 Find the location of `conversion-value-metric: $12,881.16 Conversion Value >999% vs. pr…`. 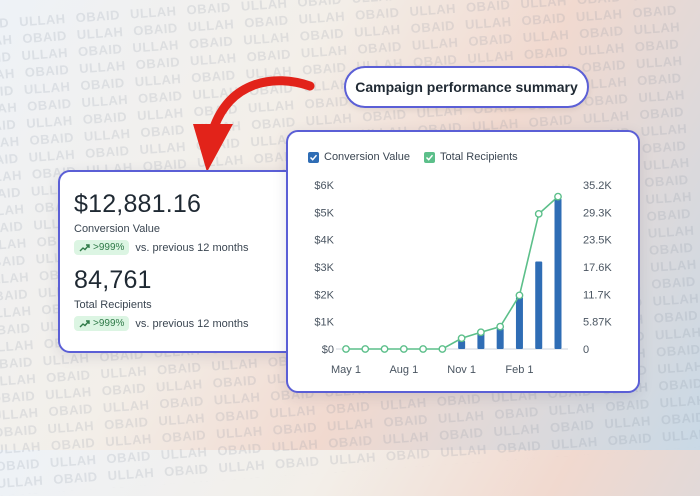

conversion-value-metric: $12,881.16 Conversion Value >999% vs. pr… is located at coordinates (161, 222).